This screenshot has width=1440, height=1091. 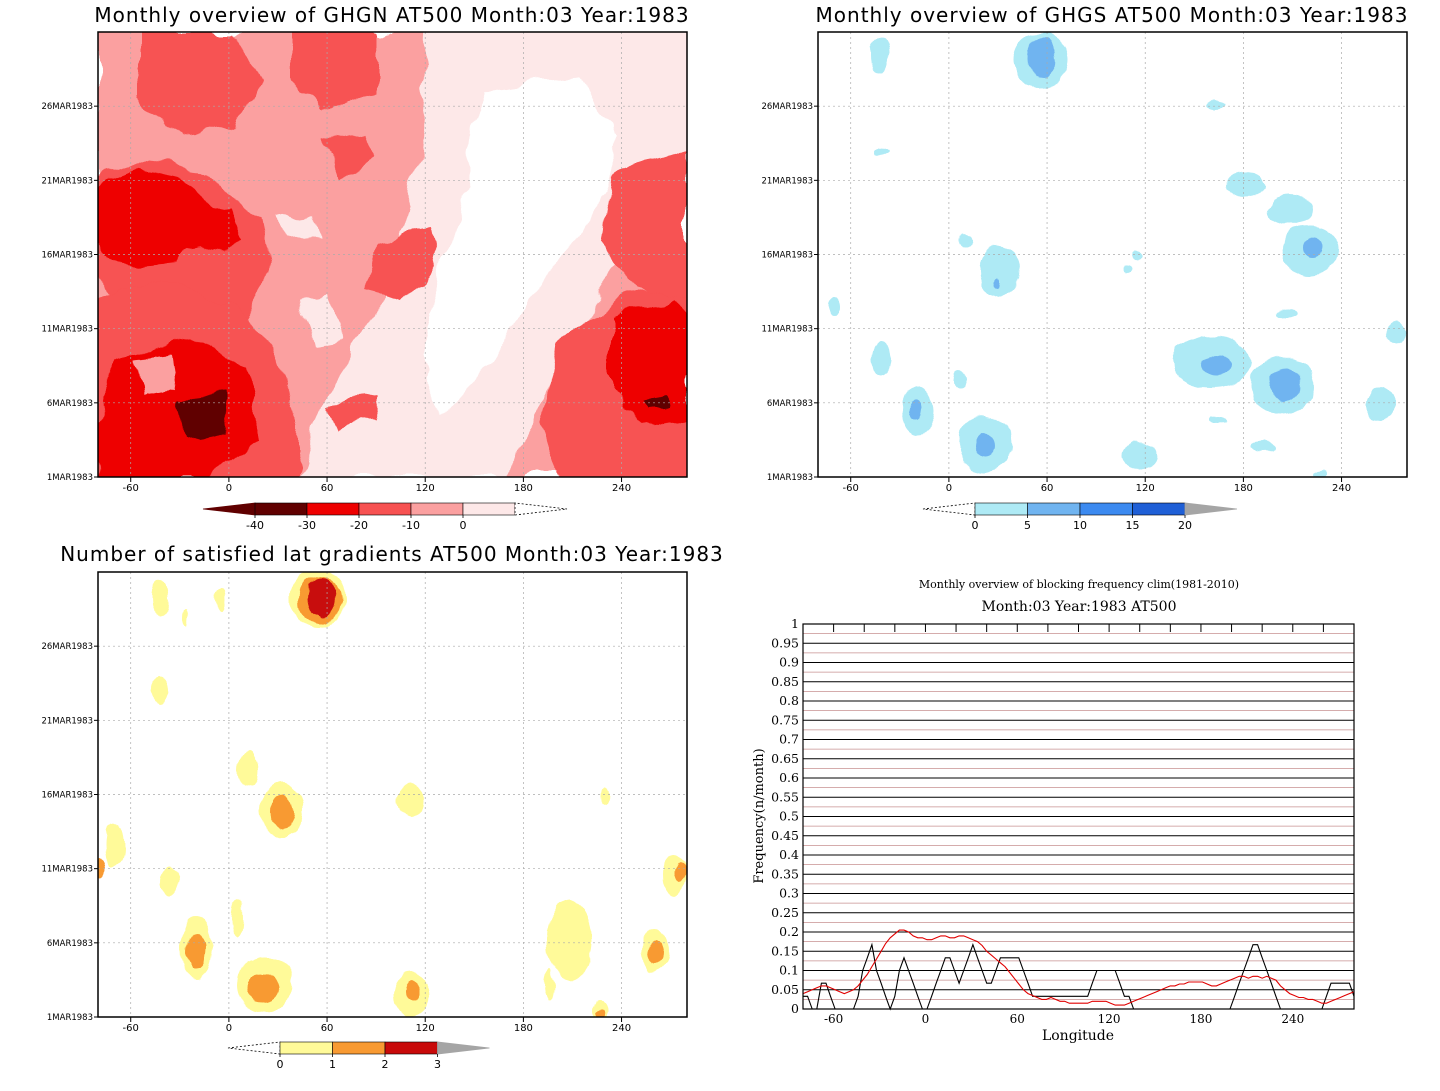 What do you see at coordinates (327, 488) in the screenshot?
I see `ghgn-x-tick-label: 60` at bounding box center [327, 488].